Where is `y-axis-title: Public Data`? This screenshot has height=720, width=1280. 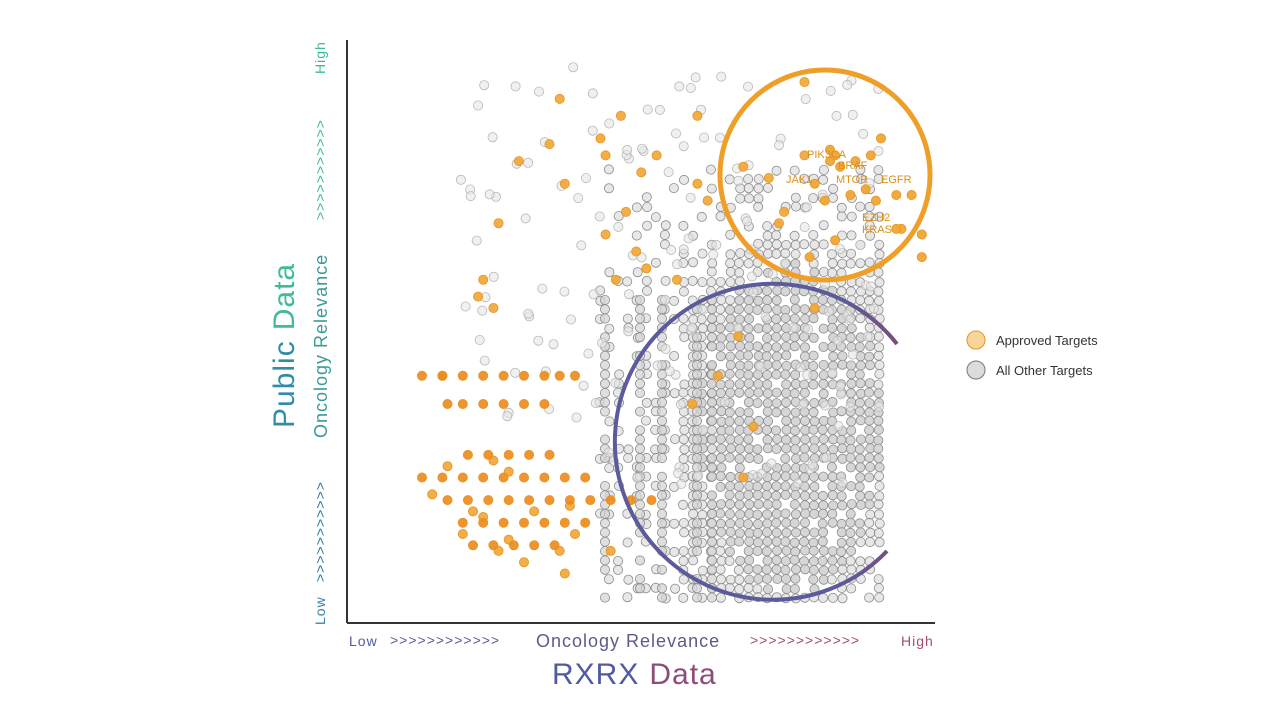 y-axis-title: Public Data is located at coordinates (284, 345).